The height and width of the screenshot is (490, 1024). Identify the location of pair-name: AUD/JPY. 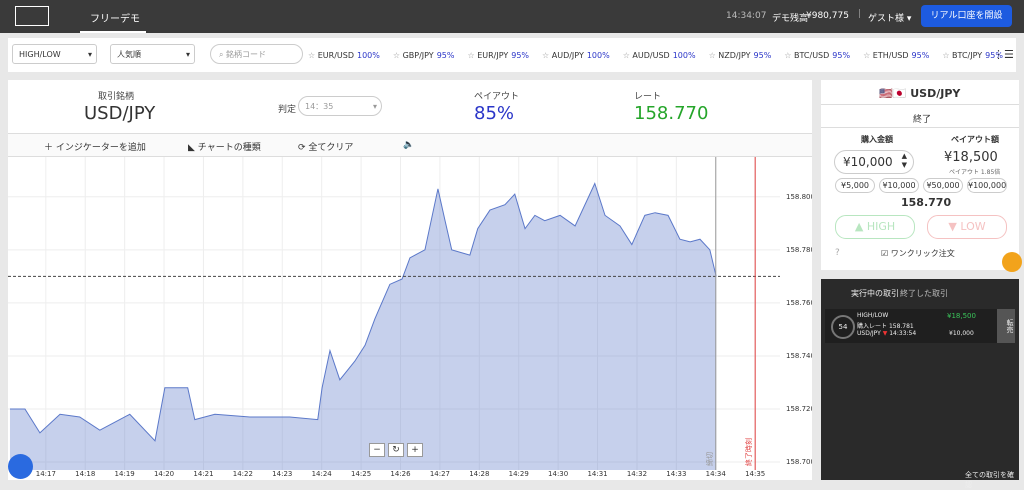
(567, 55).